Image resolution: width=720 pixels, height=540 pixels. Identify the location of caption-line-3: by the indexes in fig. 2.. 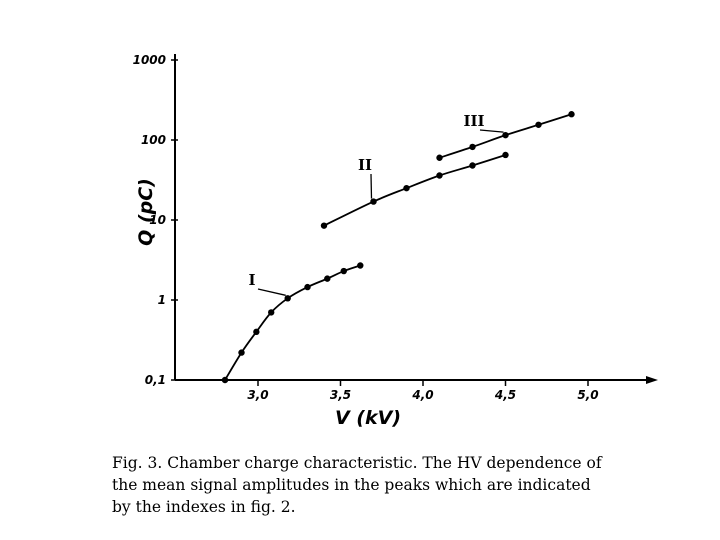
(204, 507).